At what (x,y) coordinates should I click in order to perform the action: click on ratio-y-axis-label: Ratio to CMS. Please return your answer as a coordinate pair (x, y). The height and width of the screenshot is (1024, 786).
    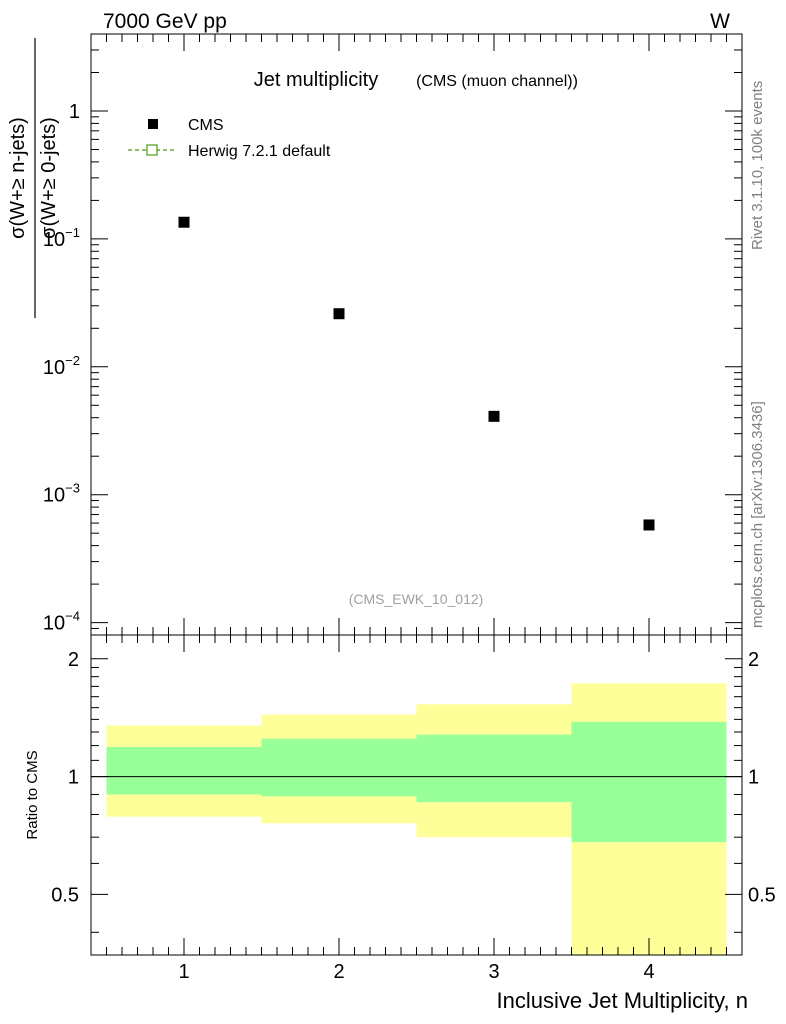
    Looking at the image, I should click on (32, 794).